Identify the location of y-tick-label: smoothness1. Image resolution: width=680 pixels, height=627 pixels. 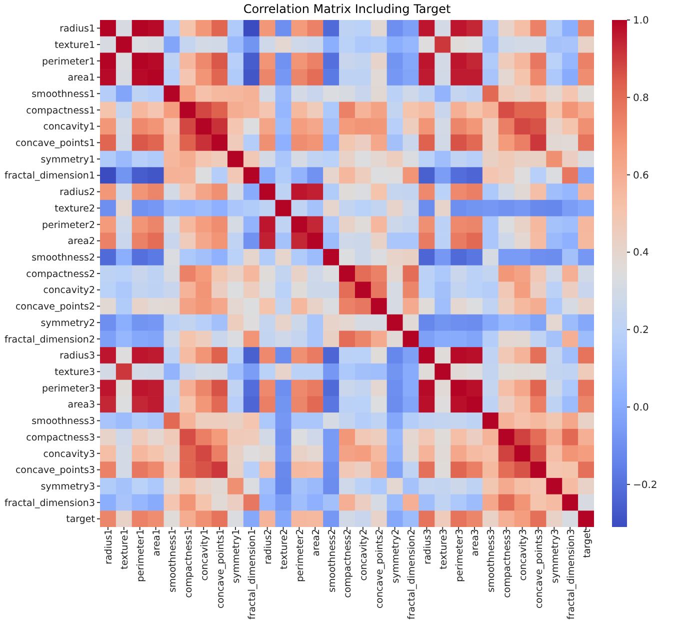
(63, 94).